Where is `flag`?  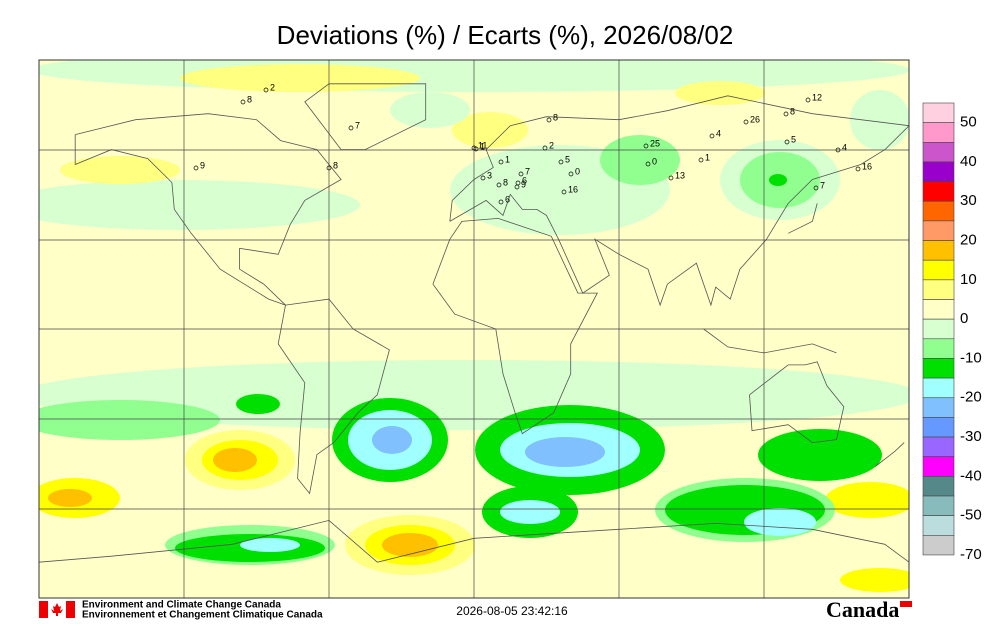
flag is located at coordinates (57, 609).